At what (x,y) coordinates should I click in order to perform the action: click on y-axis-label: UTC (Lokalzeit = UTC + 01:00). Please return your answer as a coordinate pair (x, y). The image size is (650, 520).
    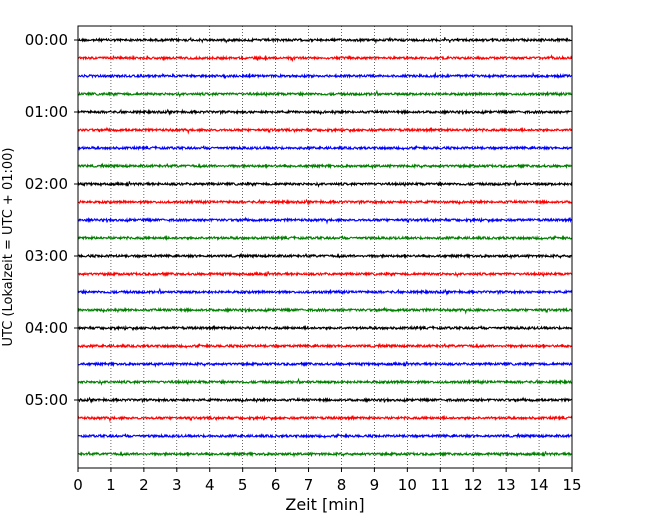
    Looking at the image, I should click on (8, 247).